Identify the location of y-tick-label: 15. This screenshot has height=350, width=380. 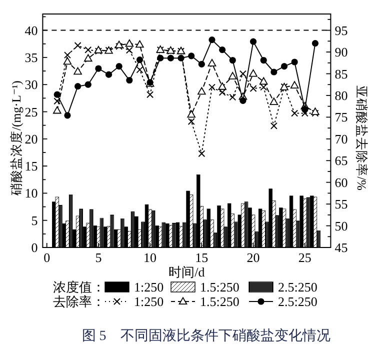
(31, 166).